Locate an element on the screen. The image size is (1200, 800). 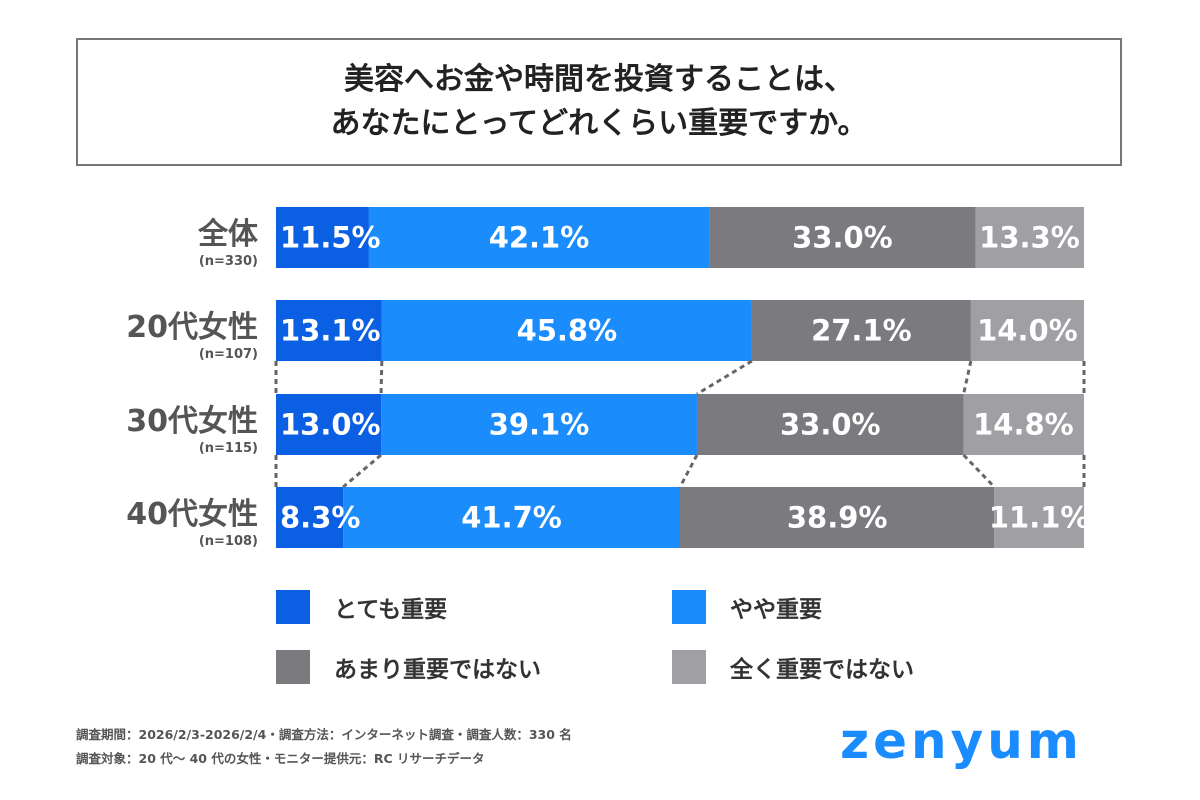
legend-item: 全く重要ではない is located at coordinates (793, 667).